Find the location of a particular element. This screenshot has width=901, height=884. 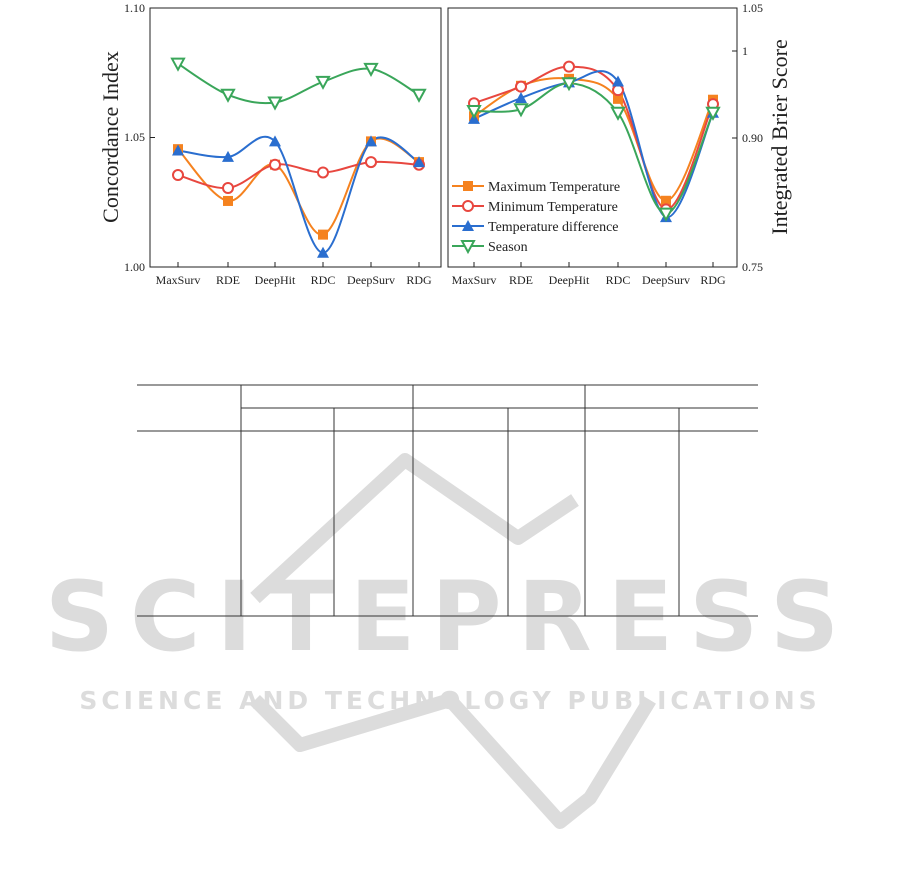

legend-label: Minimum Temperature is located at coordinates (553, 207).